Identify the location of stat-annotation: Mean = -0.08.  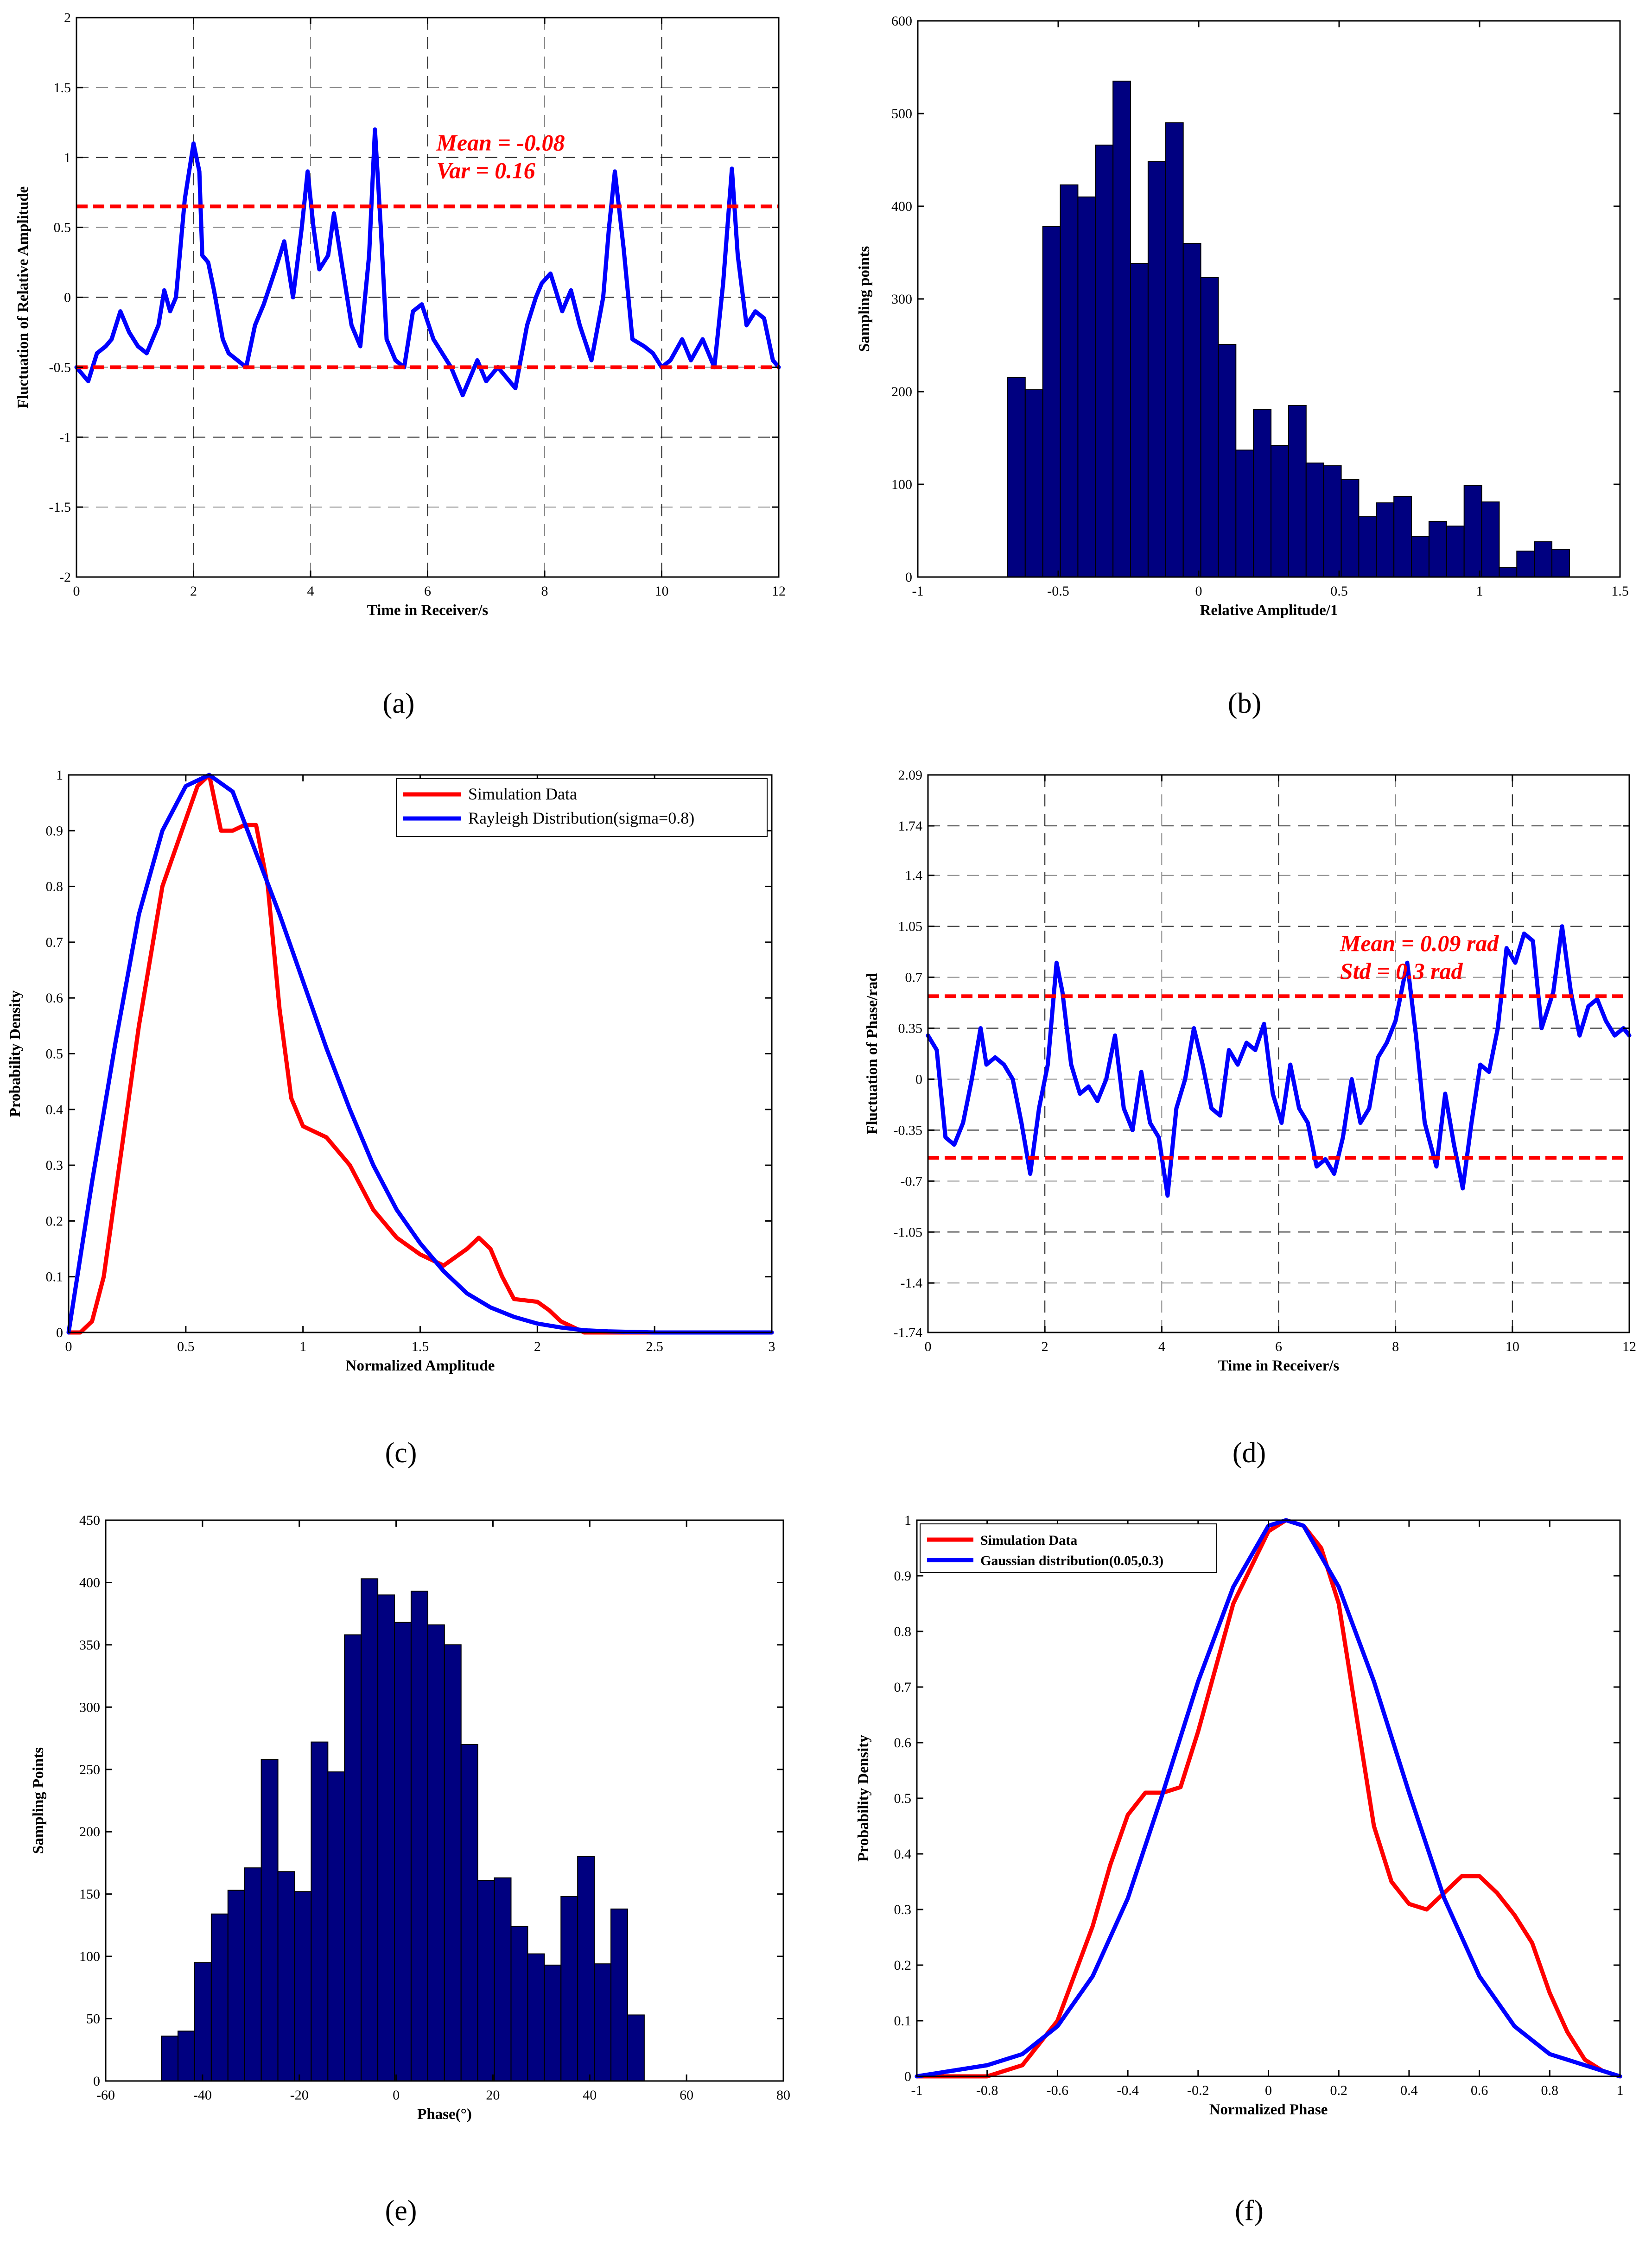
(501, 143).